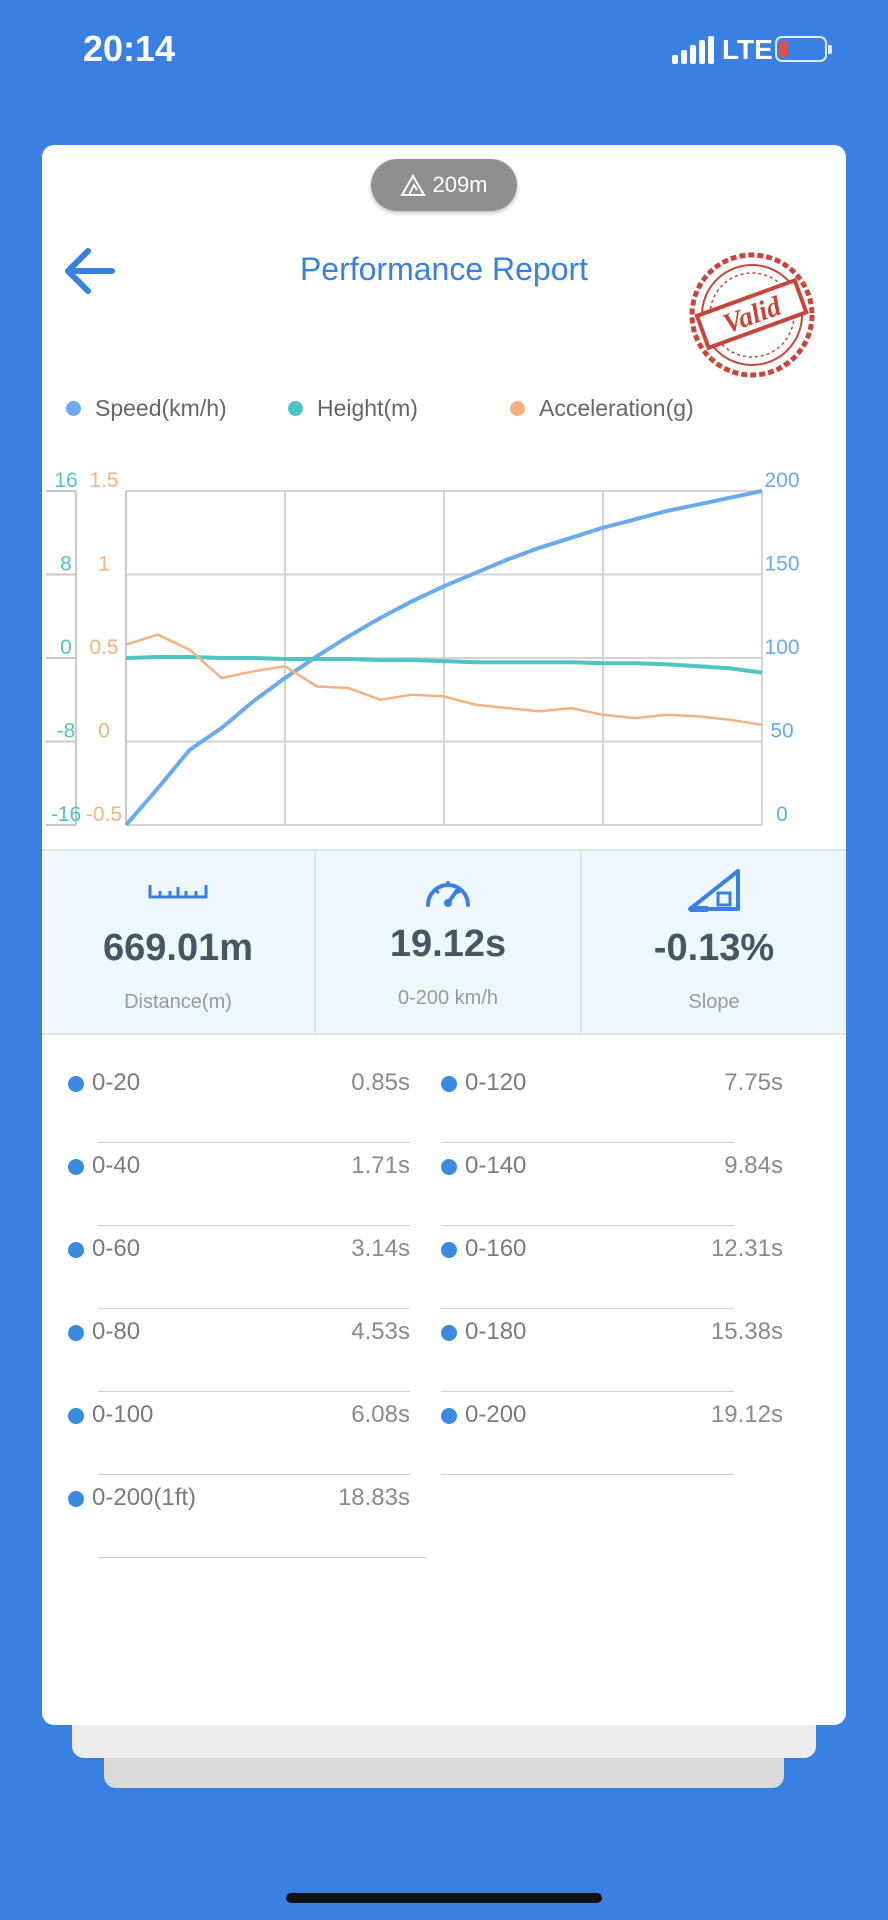 The image size is (888, 1920). I want to click on split-label: 0-100, so click(123, 1414).